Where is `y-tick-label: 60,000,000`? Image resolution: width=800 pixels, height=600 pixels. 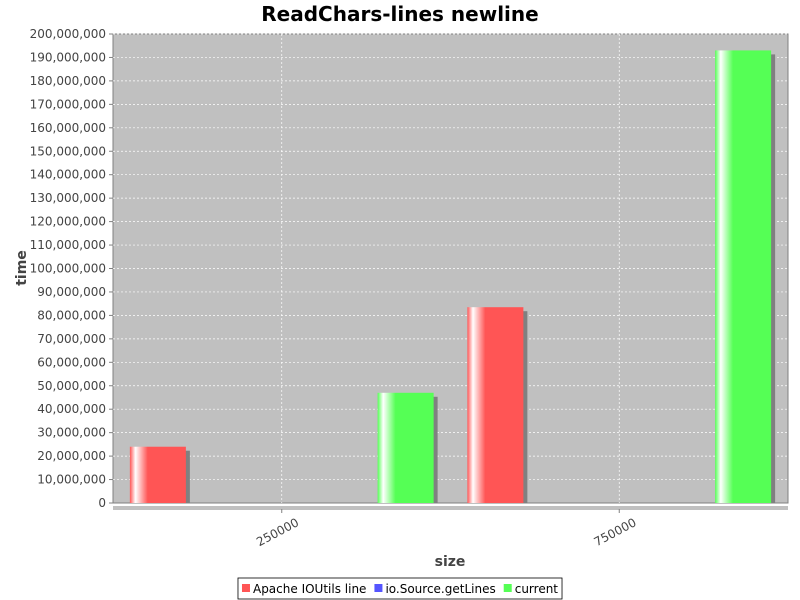 y-tick-label: 60,000,000 is located at coordinates (71, 362).